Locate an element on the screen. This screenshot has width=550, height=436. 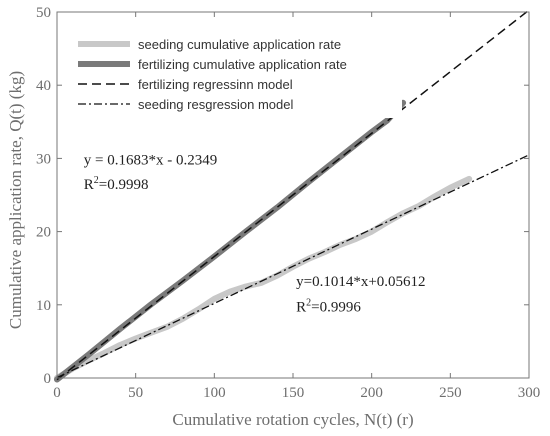
y-axis-label: Cumulative application rate, Q(t) (kg) is located at coordinates (15, 200).